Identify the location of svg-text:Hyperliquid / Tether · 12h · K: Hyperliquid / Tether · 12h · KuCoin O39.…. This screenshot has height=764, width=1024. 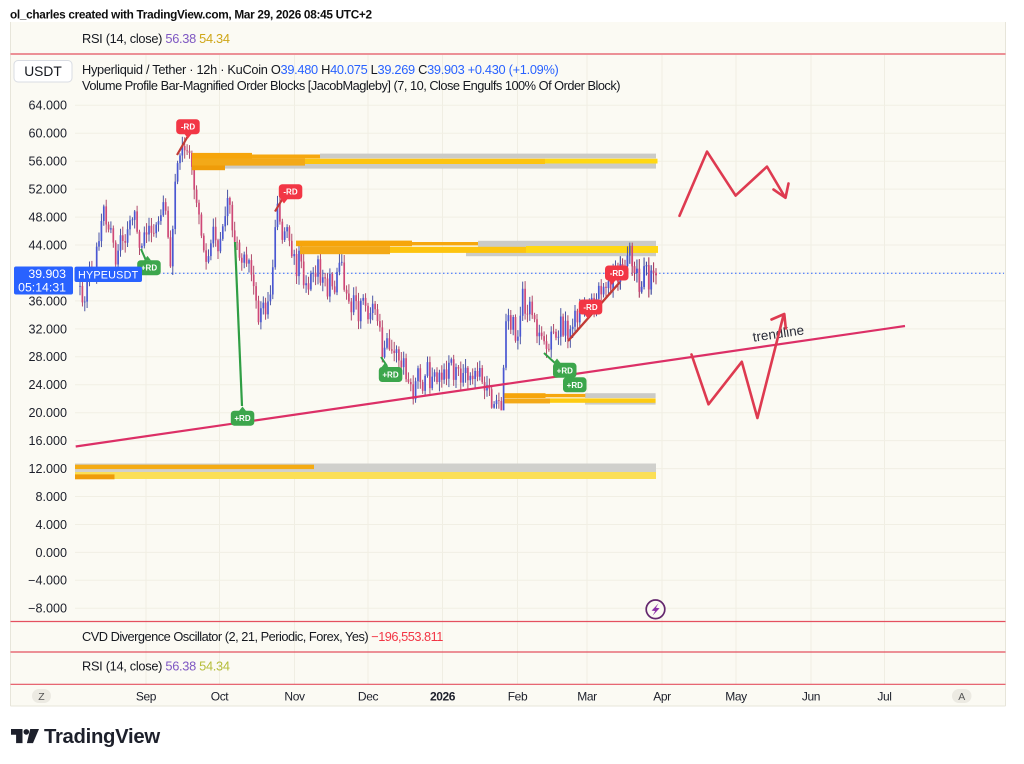
(320, 69).